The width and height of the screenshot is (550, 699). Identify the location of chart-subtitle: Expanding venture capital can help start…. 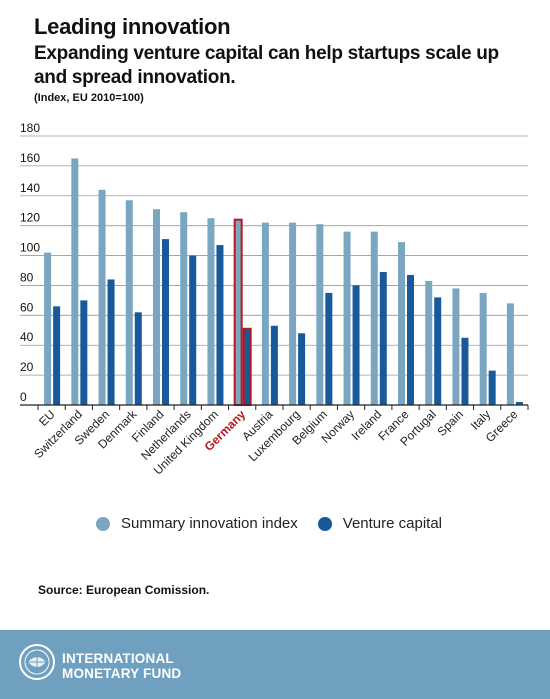
(266, 65).